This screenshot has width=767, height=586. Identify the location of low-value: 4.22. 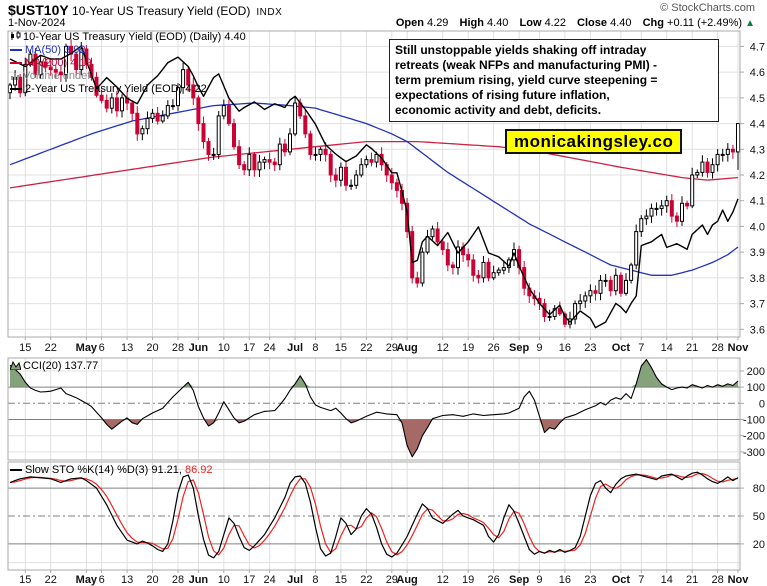
(555, 23).